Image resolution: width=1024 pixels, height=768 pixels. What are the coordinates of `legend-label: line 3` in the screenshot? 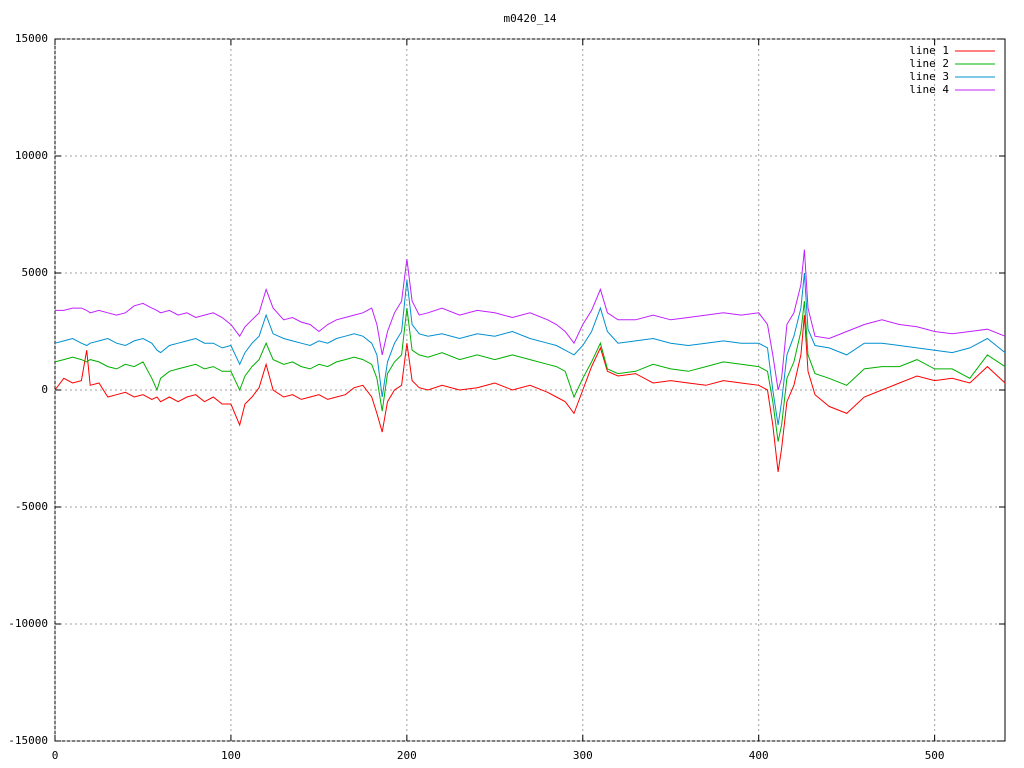 It's located at (929, 76).